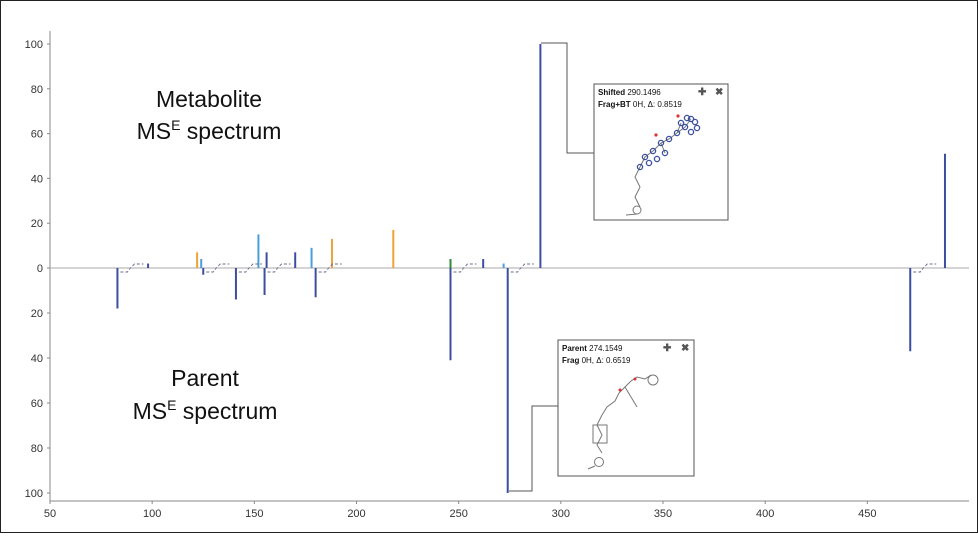 Image resolution: width=978 pixels, height=537 pixels. Describe the element at coordinates (152, 514) in the screenshot. I see `x-tick-label: 100` at that location.